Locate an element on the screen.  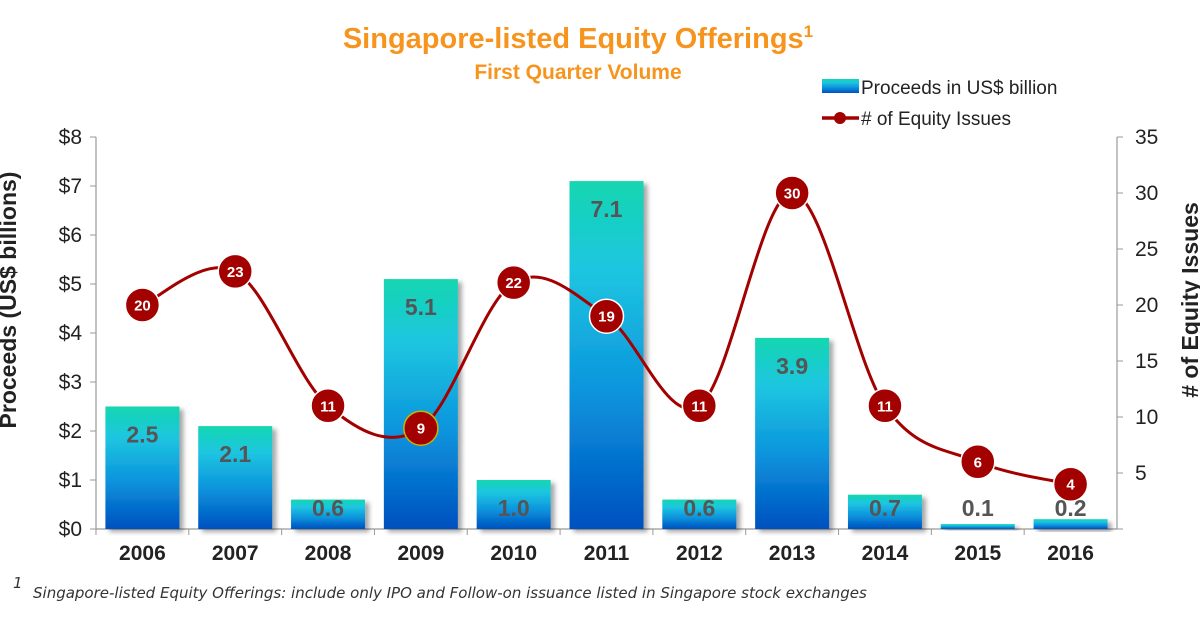
bar-proceeds-2014 is located at coordinates (884, 511).